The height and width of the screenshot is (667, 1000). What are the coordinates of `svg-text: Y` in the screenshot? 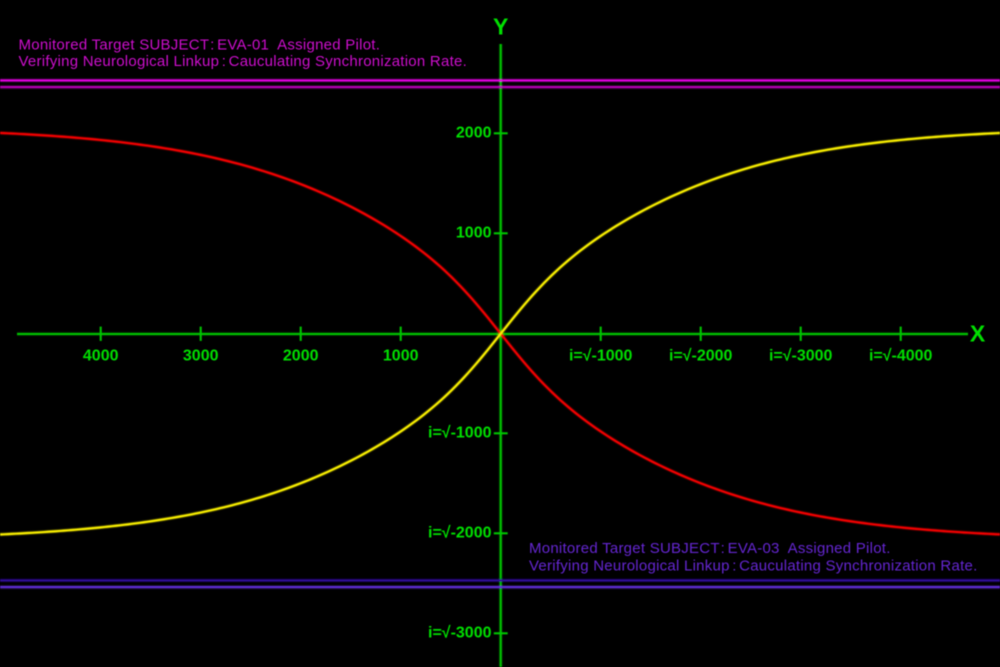 It's located at (500, 27).